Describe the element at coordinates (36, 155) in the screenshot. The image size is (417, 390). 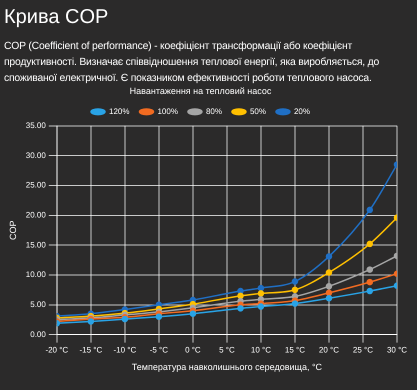
I see `y-tick-label: 30.00` at that location.